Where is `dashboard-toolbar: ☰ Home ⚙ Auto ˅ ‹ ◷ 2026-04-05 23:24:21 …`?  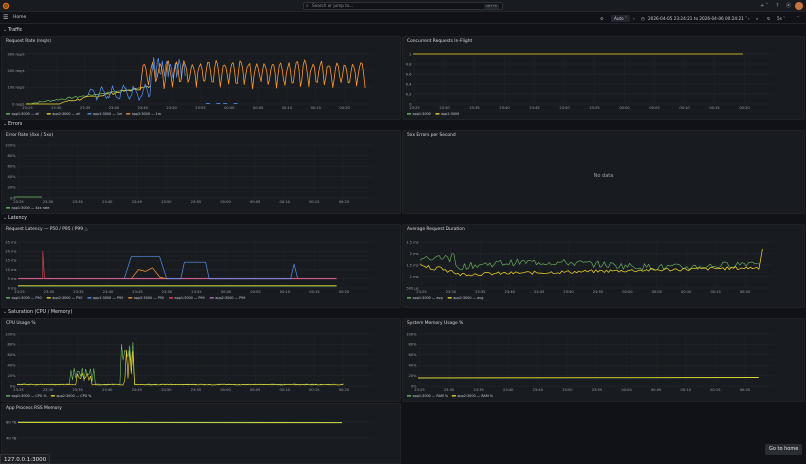 dashboard-toolbar: ☰ Home ⚙ Auto ˅ ‹ ◷ 2026-04-05 23:24:21 … is located at coordinates (403, 18).